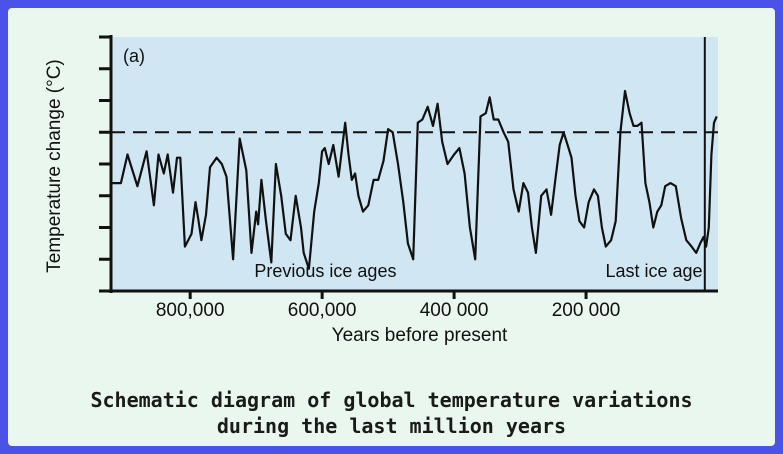  I want to click on annotation-last-ice-age: Last ice age, so click(653, 271).